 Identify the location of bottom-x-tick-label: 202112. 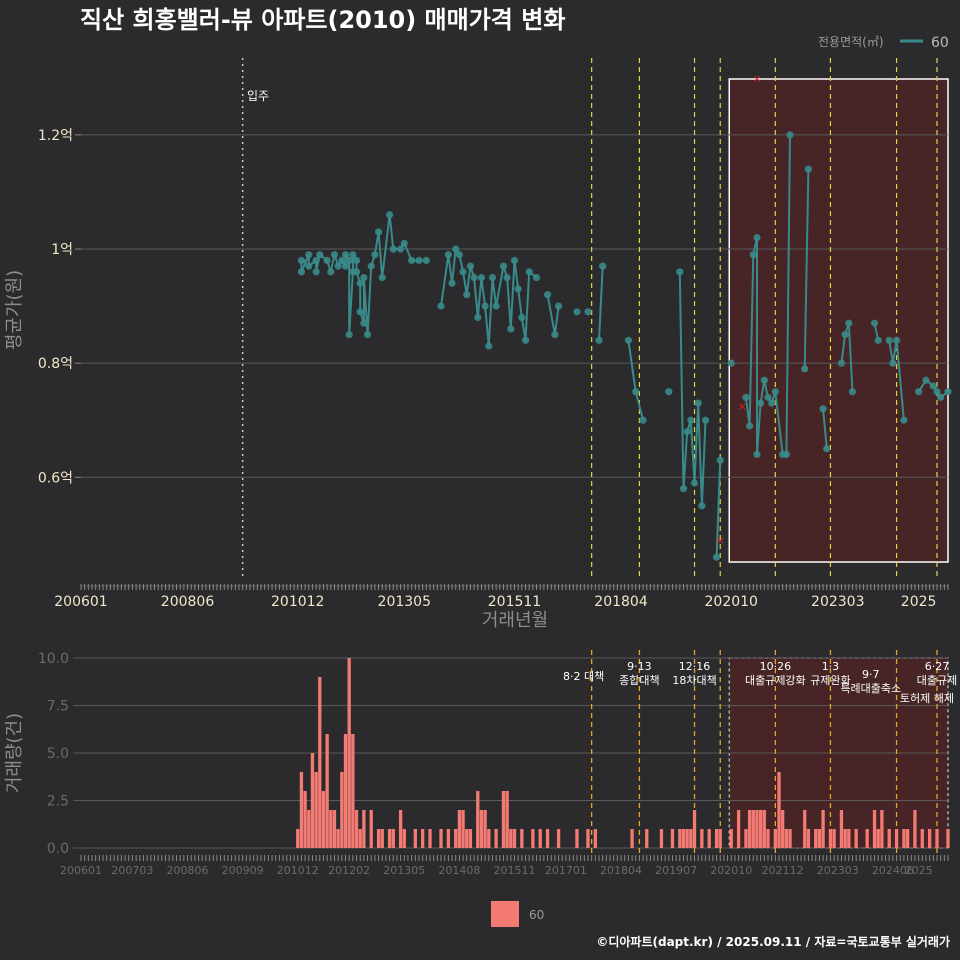
(783, 870).